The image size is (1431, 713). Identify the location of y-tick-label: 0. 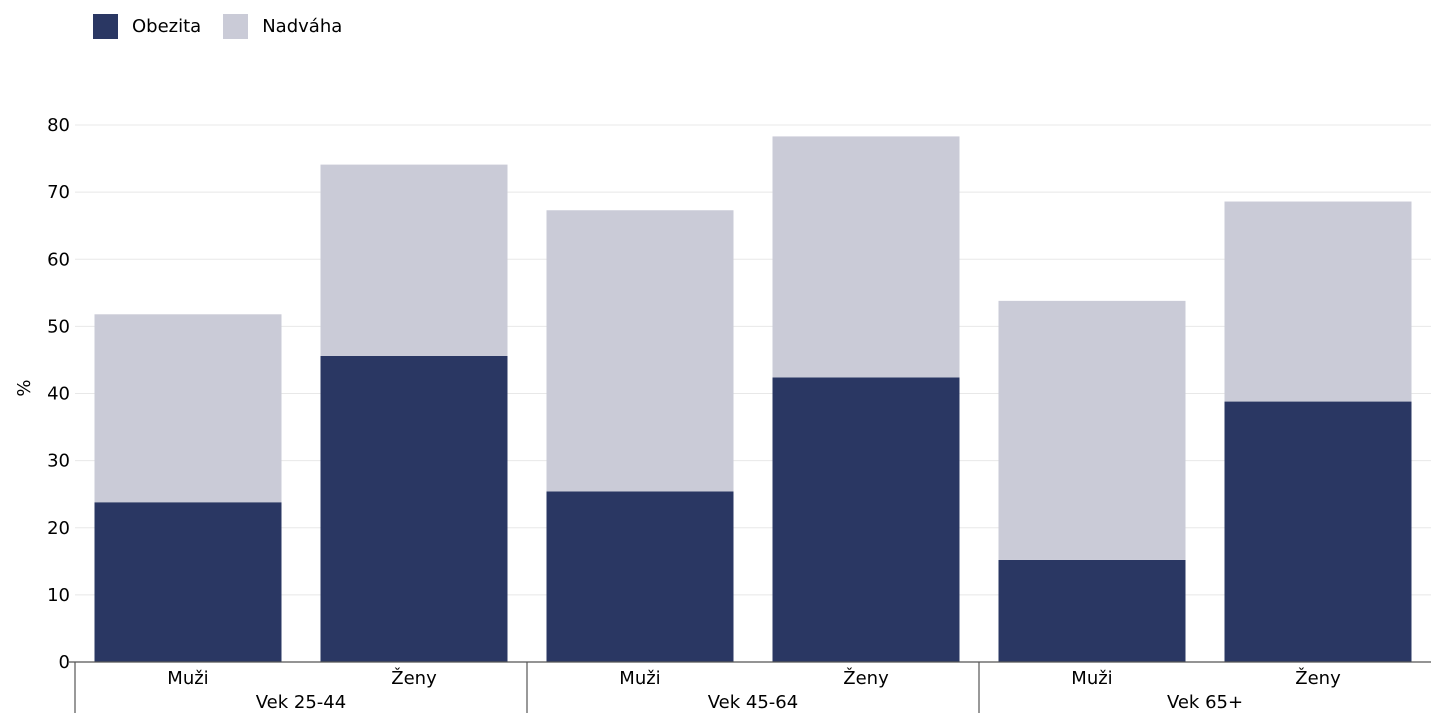
(64, 662).